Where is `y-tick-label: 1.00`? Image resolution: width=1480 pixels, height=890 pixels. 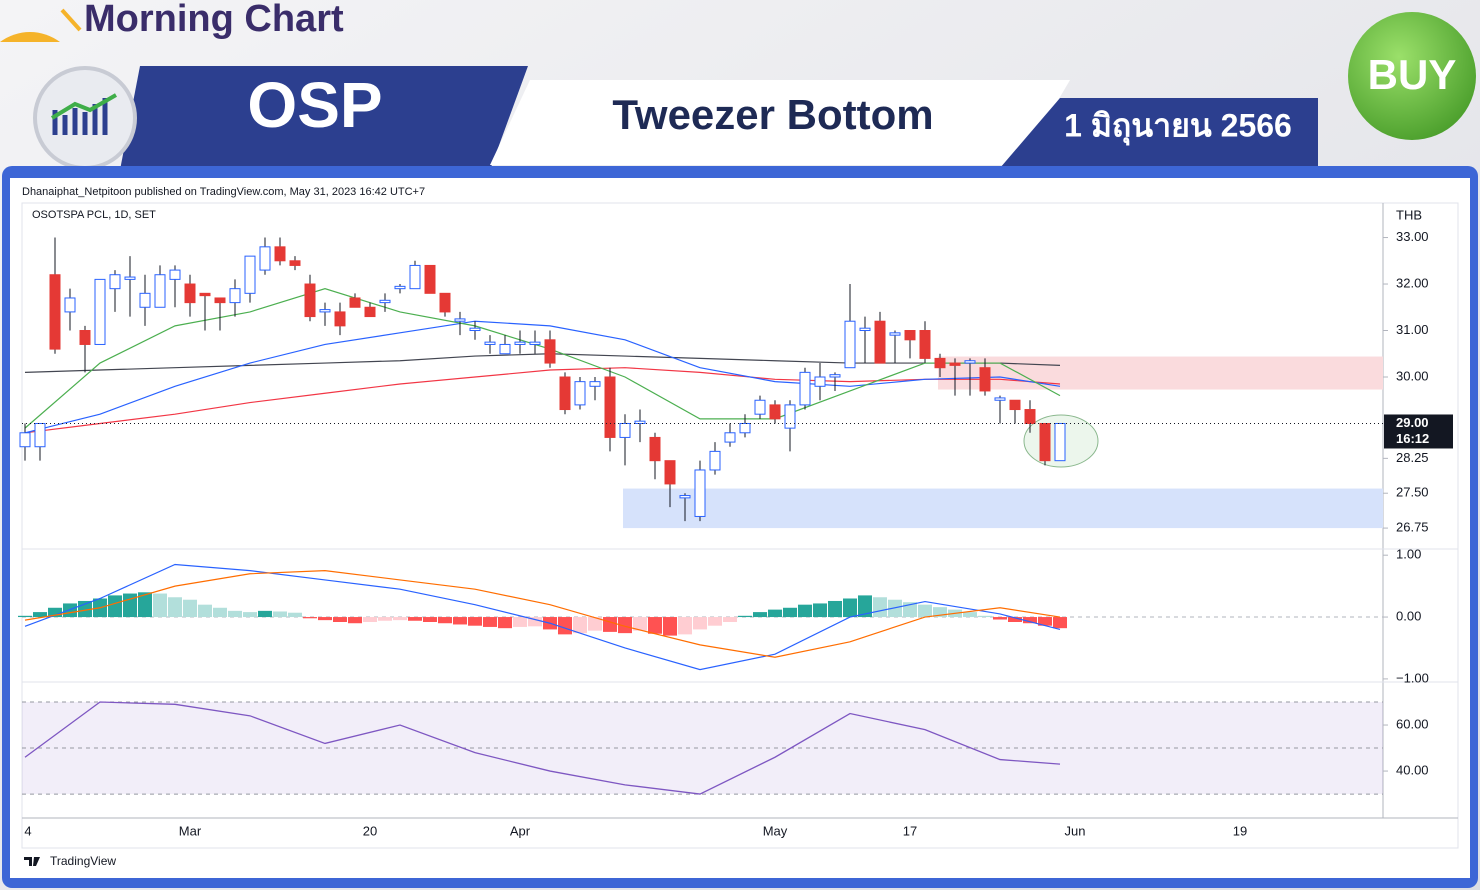
y-tick-label: 1.00 is located at coordinates (1408, 554).